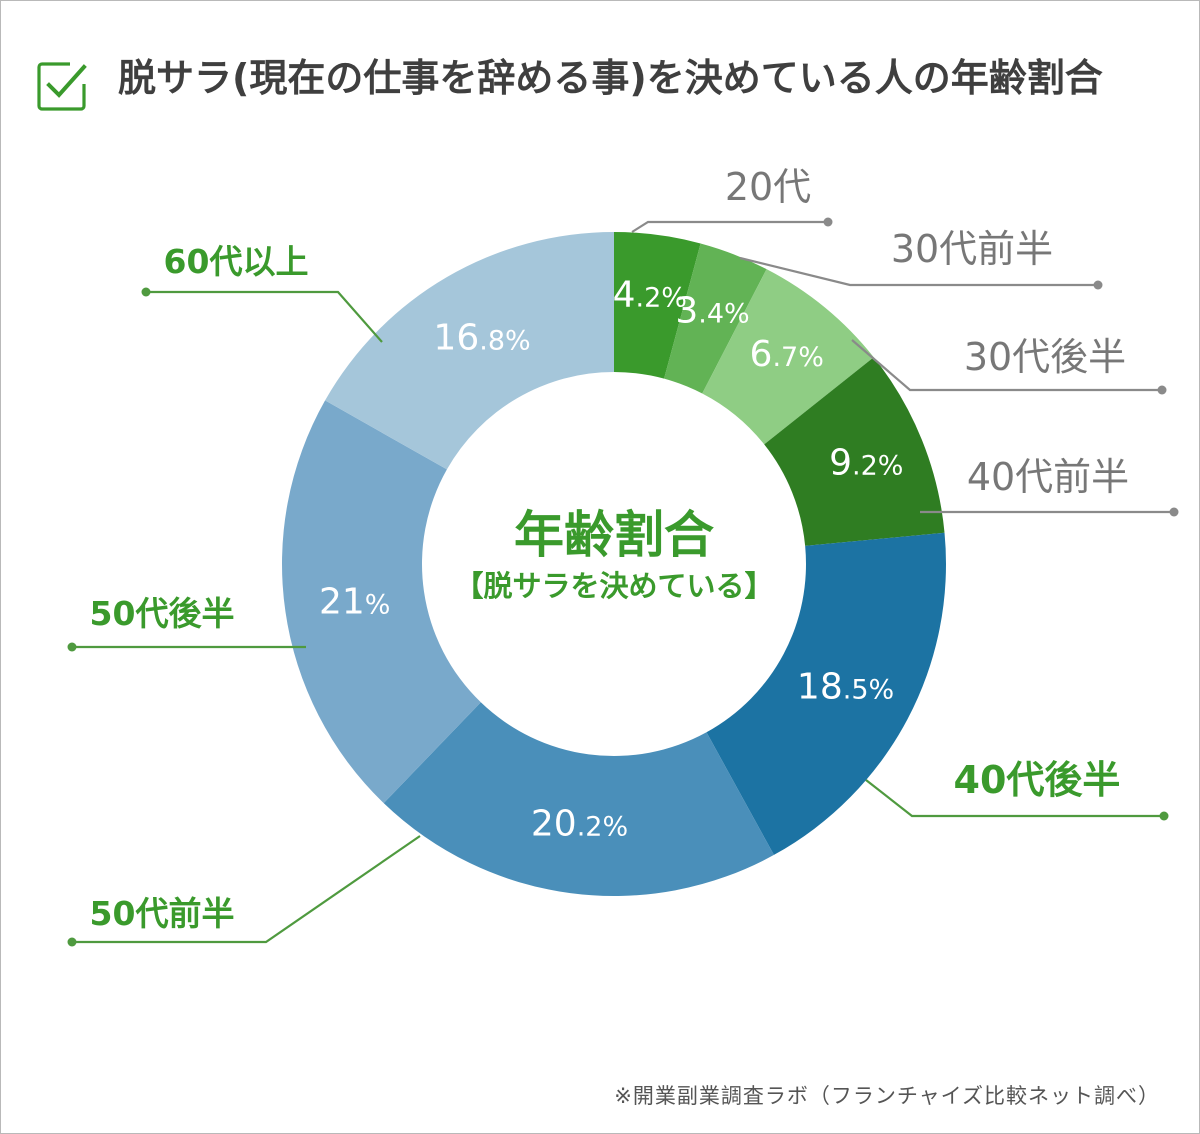  I want to click on category-label: 40代前半, so click(1048, 477).